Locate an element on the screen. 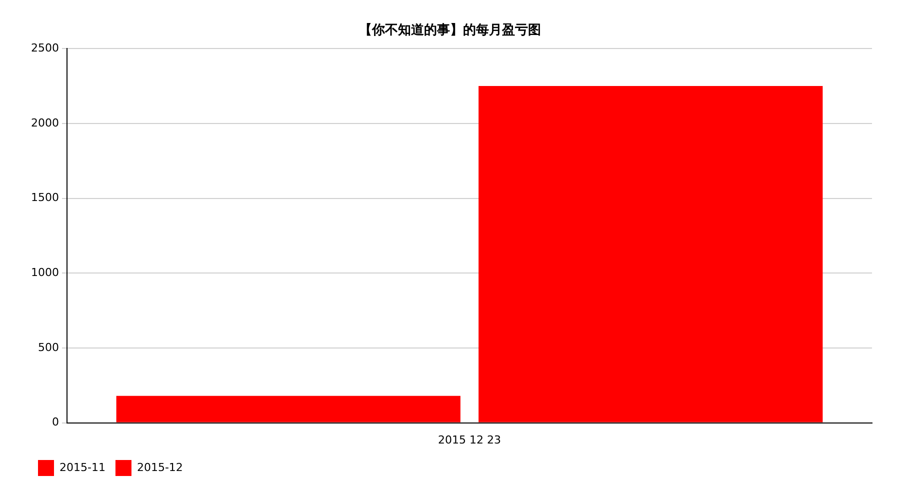 This screenshot has height=499, width=900. legend-label: 2015-11 is located at coordinates (83, 467).